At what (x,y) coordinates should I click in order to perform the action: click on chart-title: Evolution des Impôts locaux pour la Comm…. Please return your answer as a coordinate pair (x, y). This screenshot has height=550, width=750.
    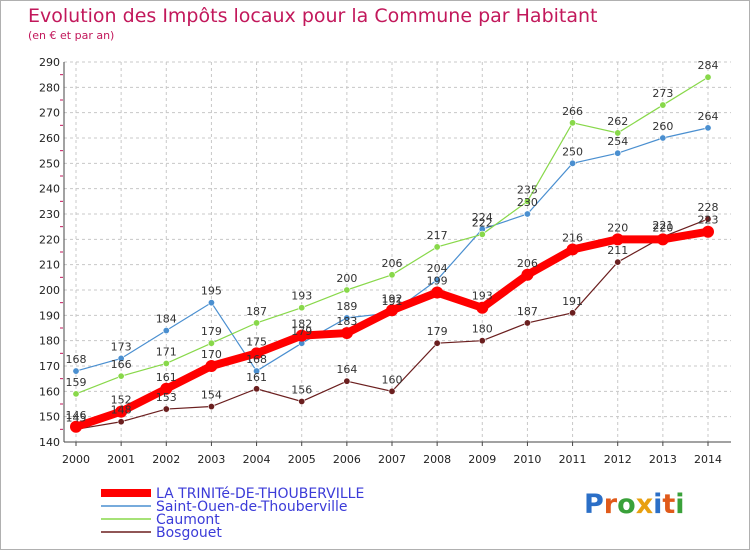
    Looking at the image, I should click on (313, 16).